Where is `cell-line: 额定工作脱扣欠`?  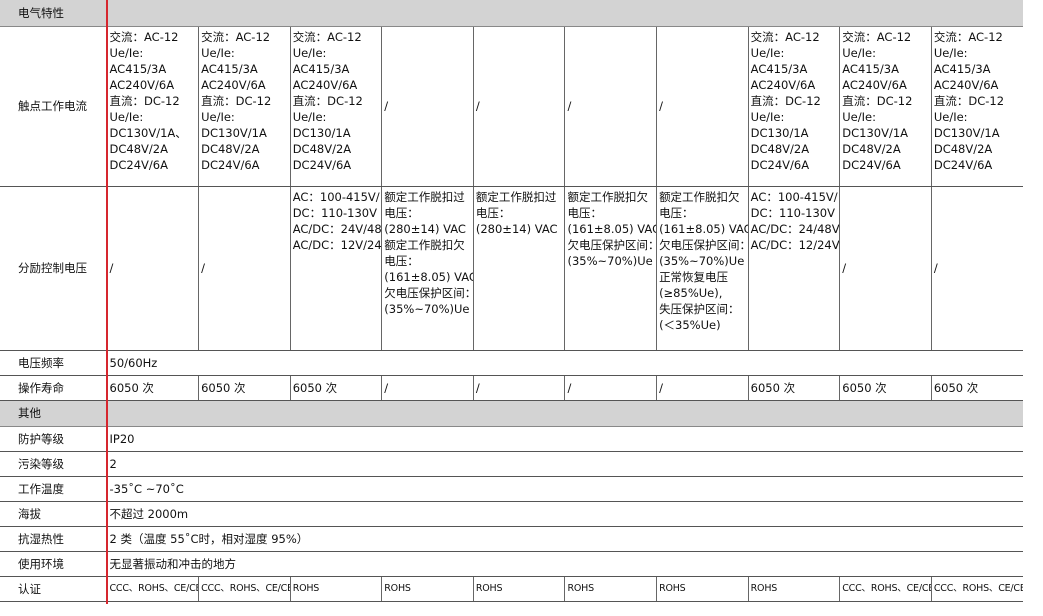 cell-line: 额定工作脱扣欠 is located at coordinates (607, 196).